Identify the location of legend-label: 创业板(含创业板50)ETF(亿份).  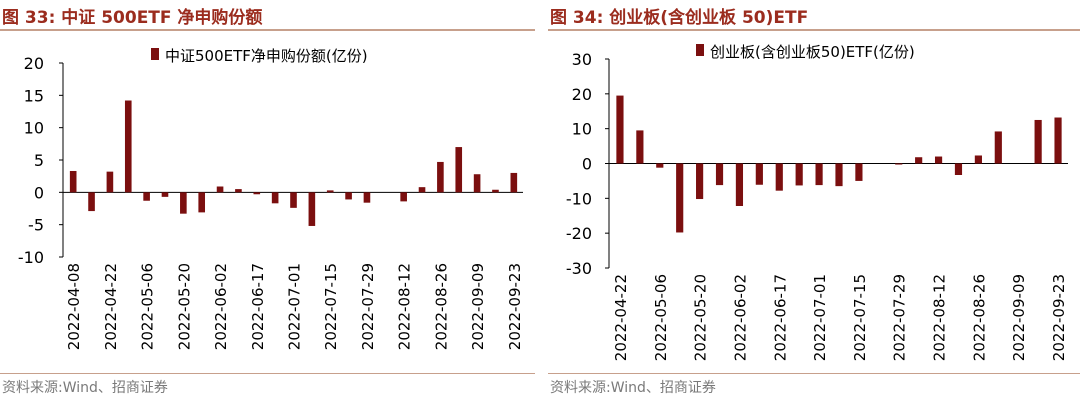
(812, 52).